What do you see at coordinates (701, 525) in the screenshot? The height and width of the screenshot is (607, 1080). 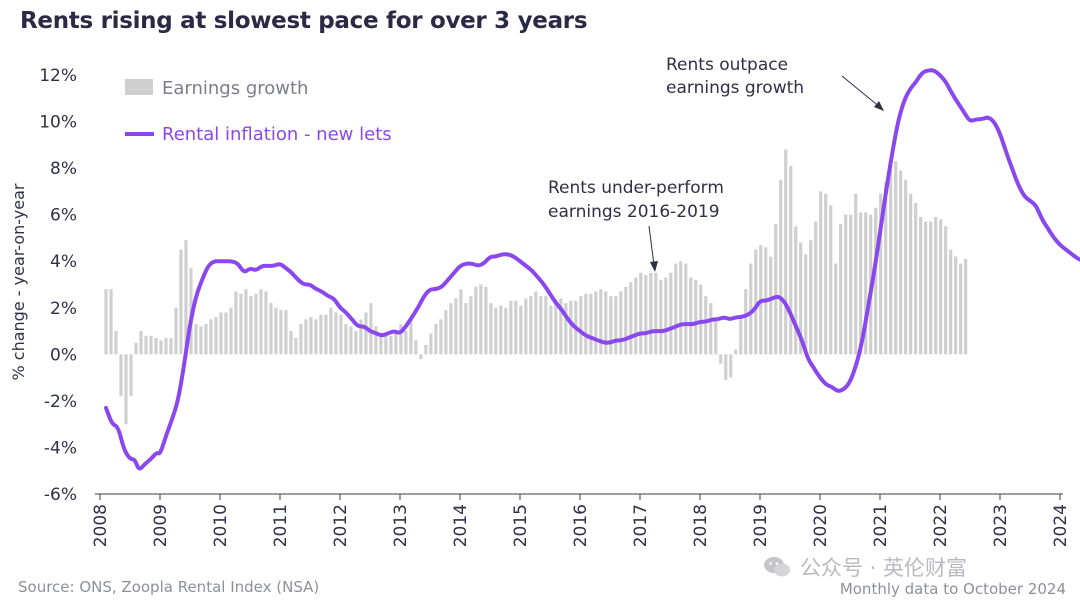 I see `x-tick-label: 2018` at bounding box center [701, 525].